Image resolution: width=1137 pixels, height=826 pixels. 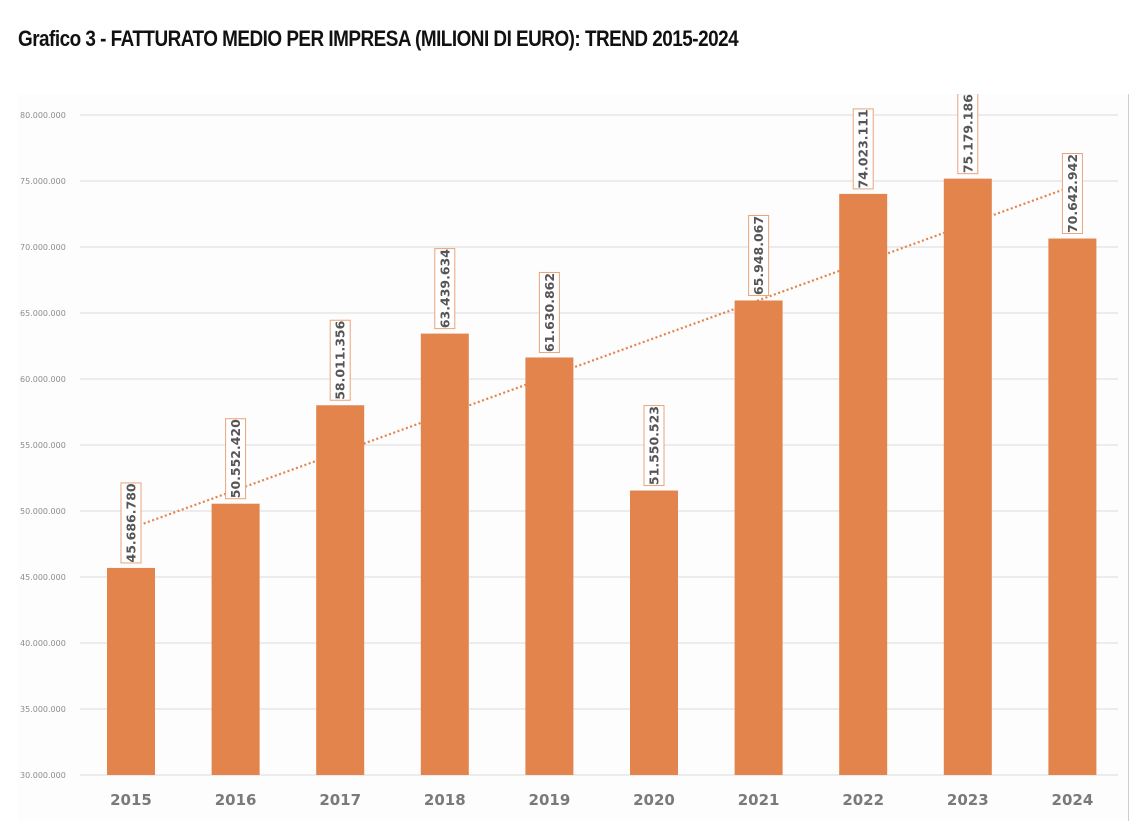 I want to click on data-label-text: 50.552.420, so click(x=235, y=458).